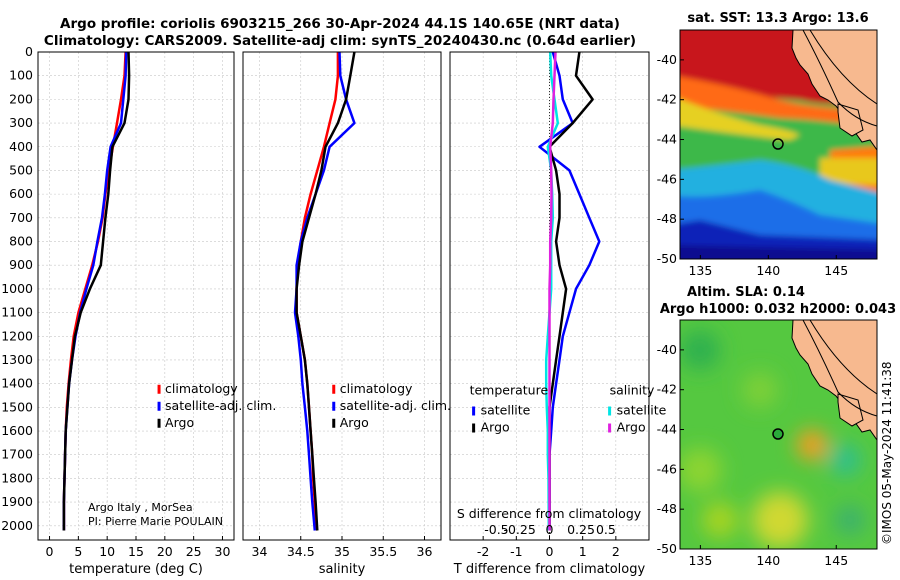 The width and height of the screenshot is (900, 580). Describe the element at coordinates (29, 51) in the screenshot. I see `y-tick-label: 0` at that location.